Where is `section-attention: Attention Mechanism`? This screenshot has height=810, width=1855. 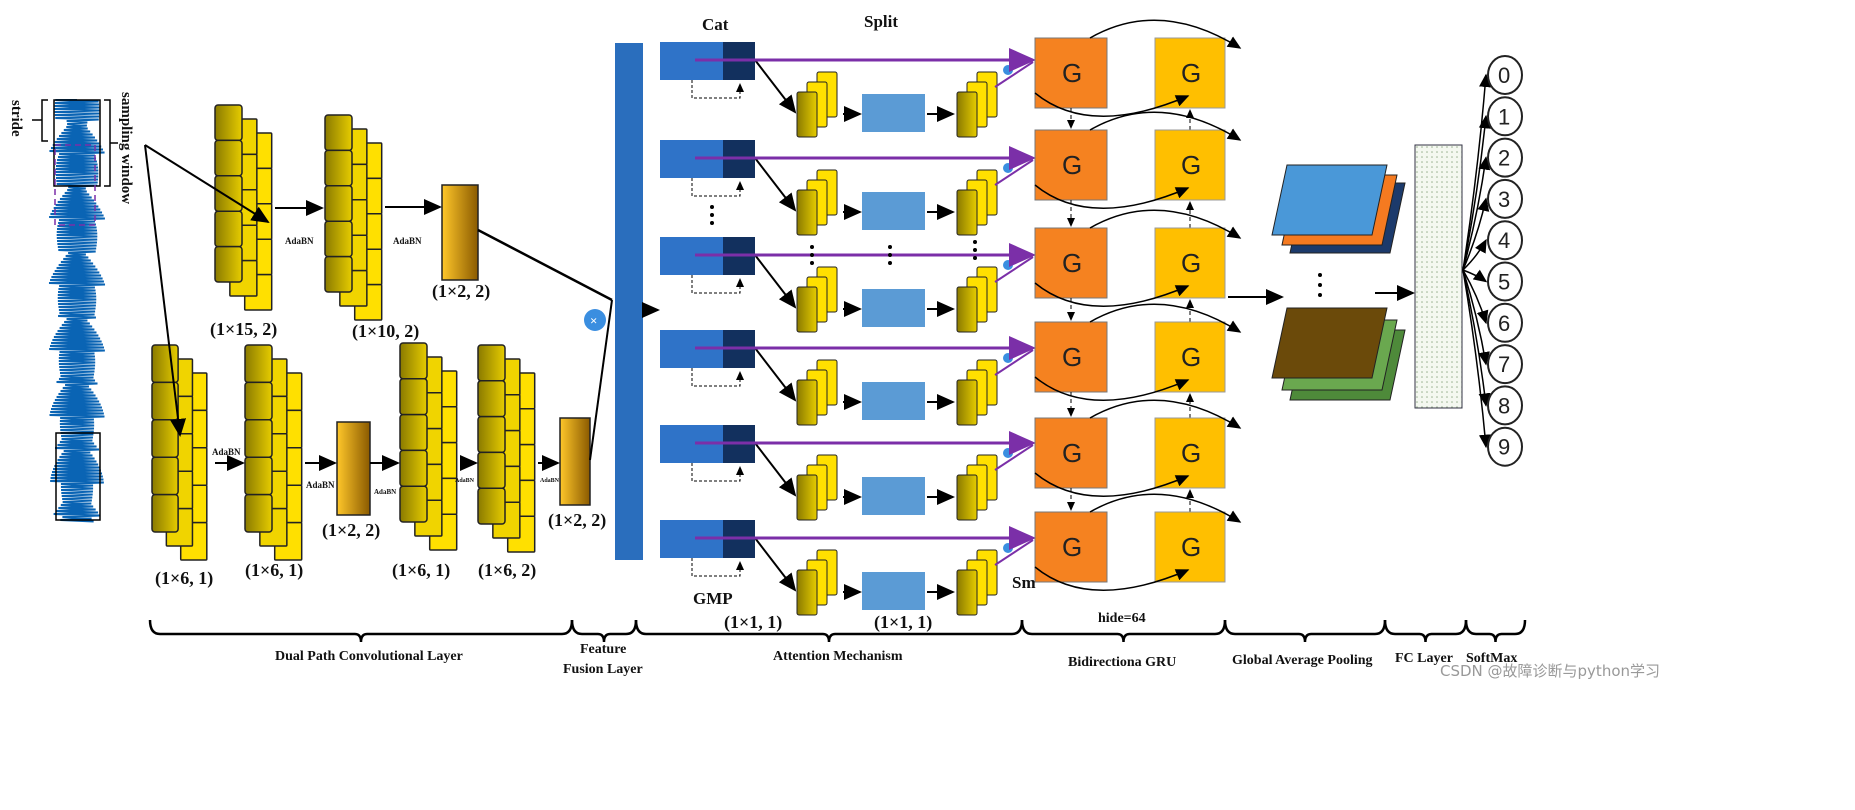
section-attention: Attention Mechanism is located at coordinates (838, 656).